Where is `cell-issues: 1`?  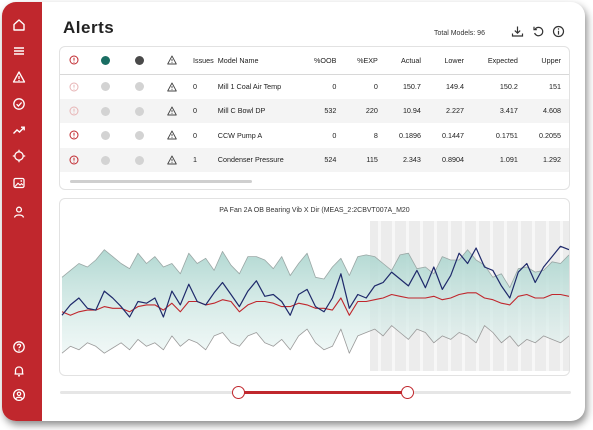 cell-issues: 1 is located at coordinates (200, 159).